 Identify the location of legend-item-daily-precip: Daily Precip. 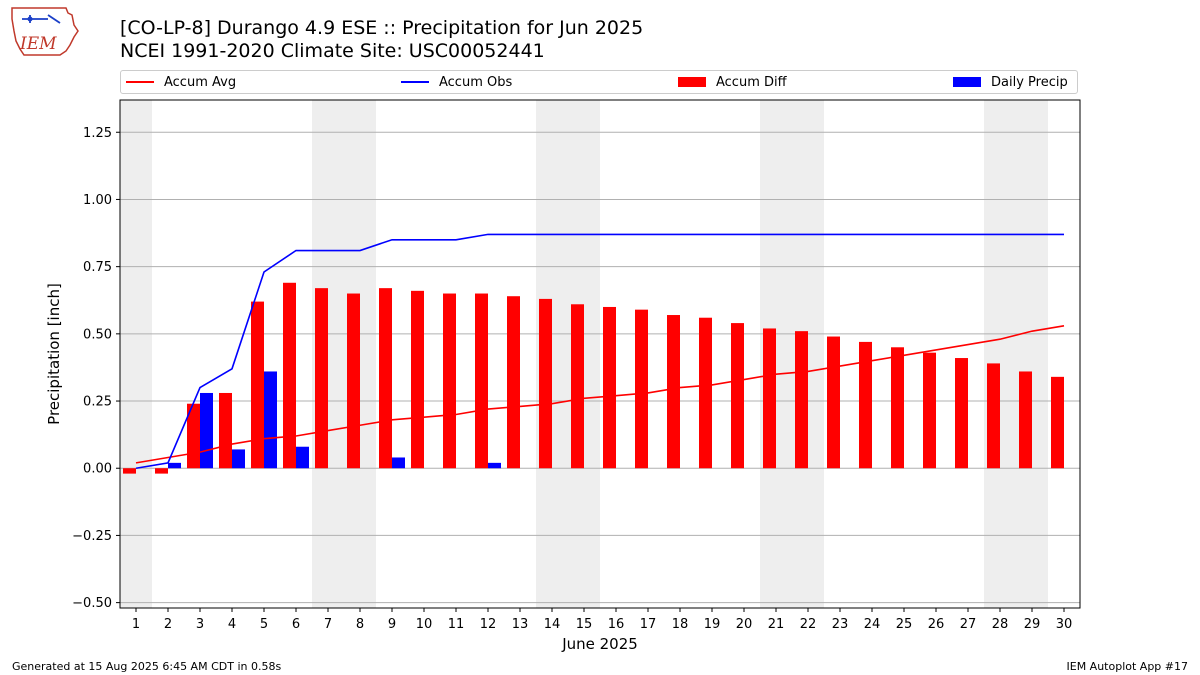
(1010, 82).